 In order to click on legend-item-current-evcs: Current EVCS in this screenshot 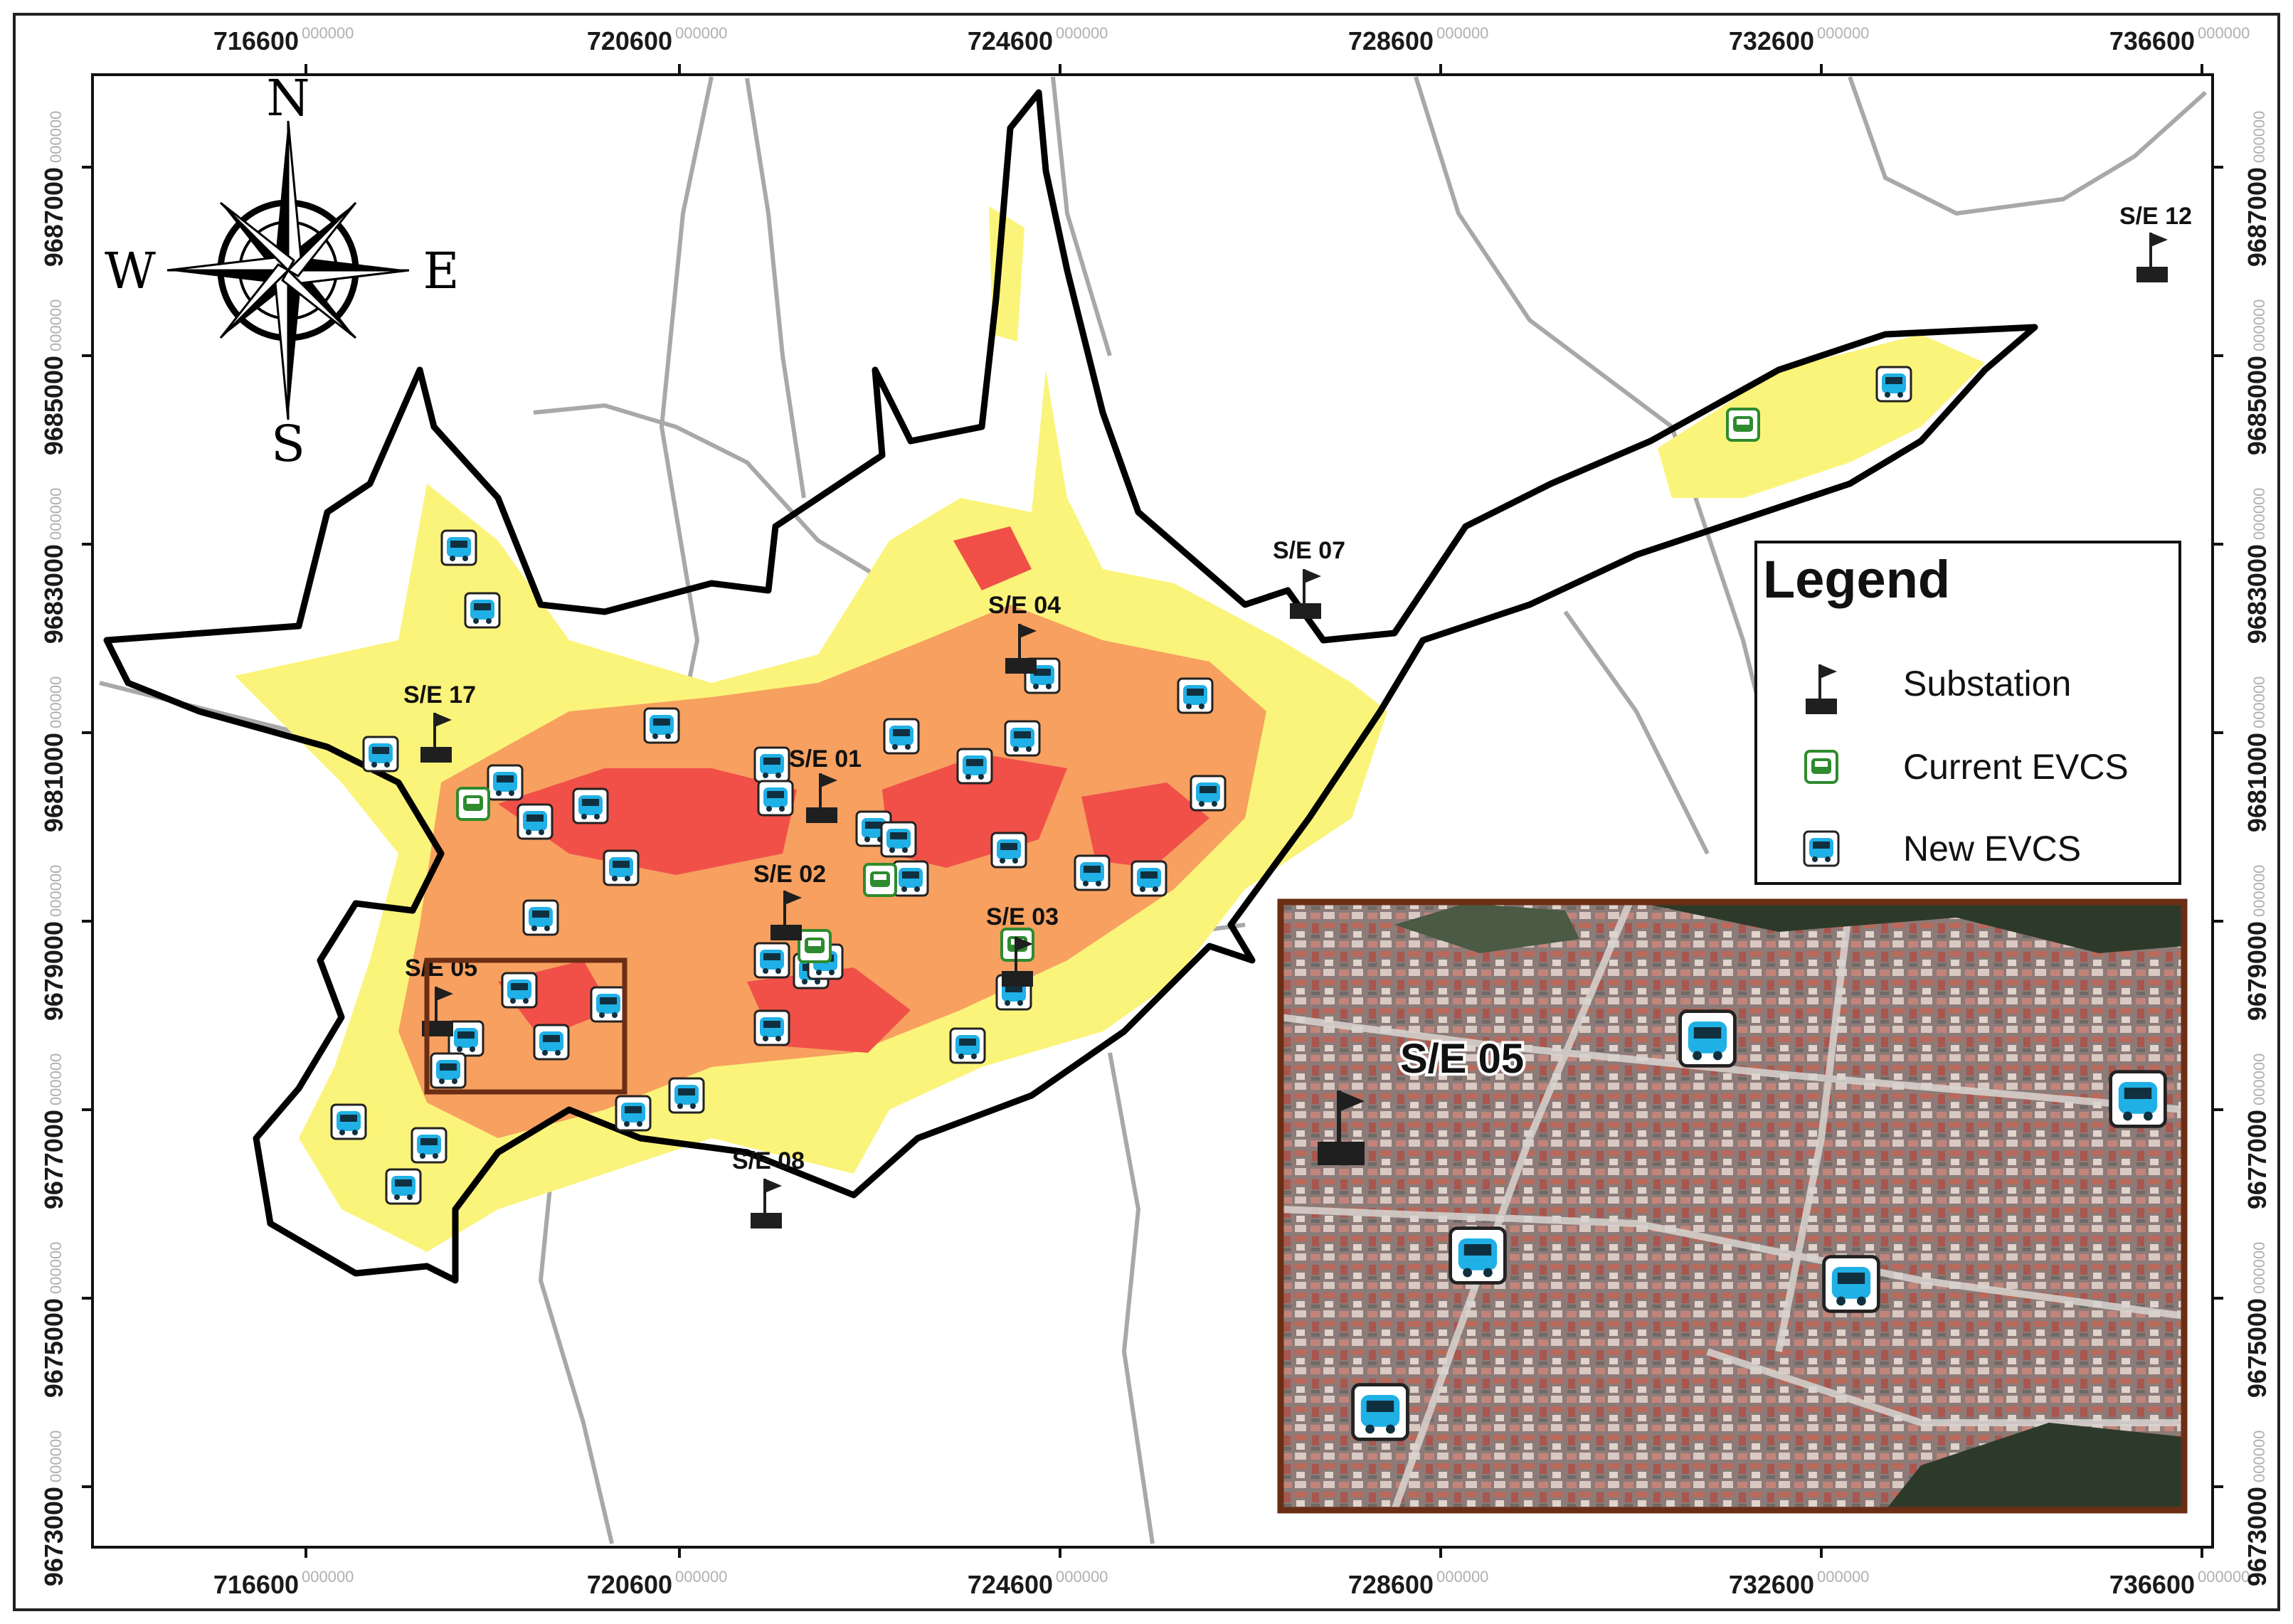, I will do `click(2016, 767)`.